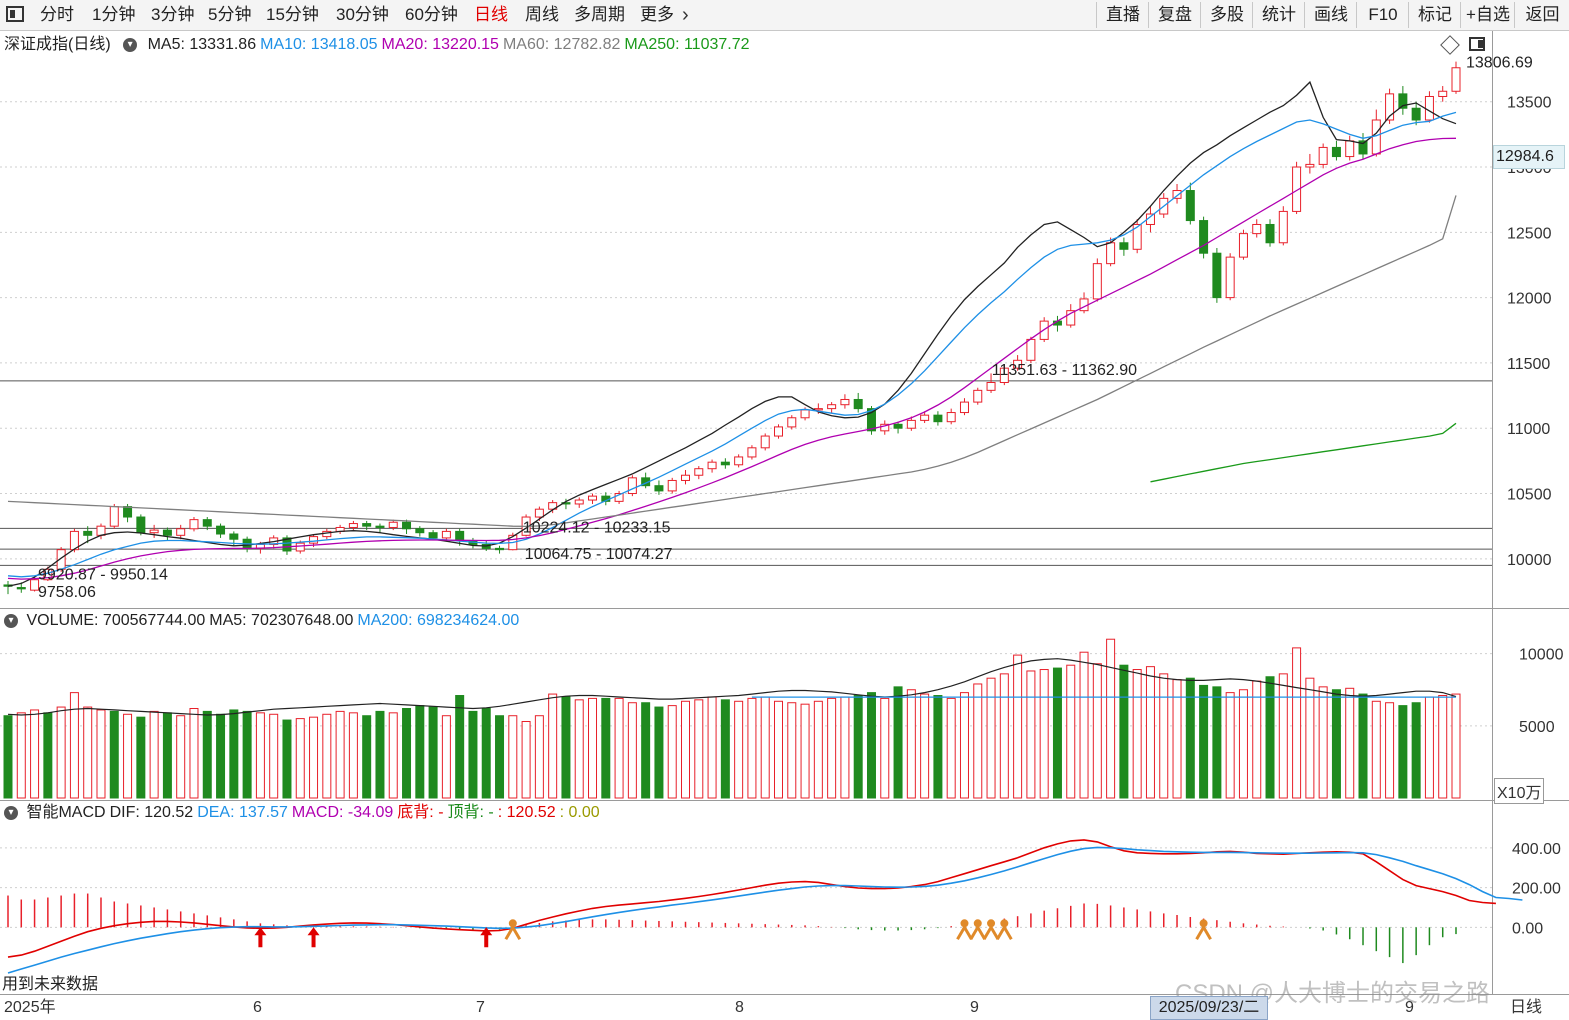  Describe the element at coordinates (1487, 15) in the screenshot. I see `toolbar-button-7: +自选` at that location.